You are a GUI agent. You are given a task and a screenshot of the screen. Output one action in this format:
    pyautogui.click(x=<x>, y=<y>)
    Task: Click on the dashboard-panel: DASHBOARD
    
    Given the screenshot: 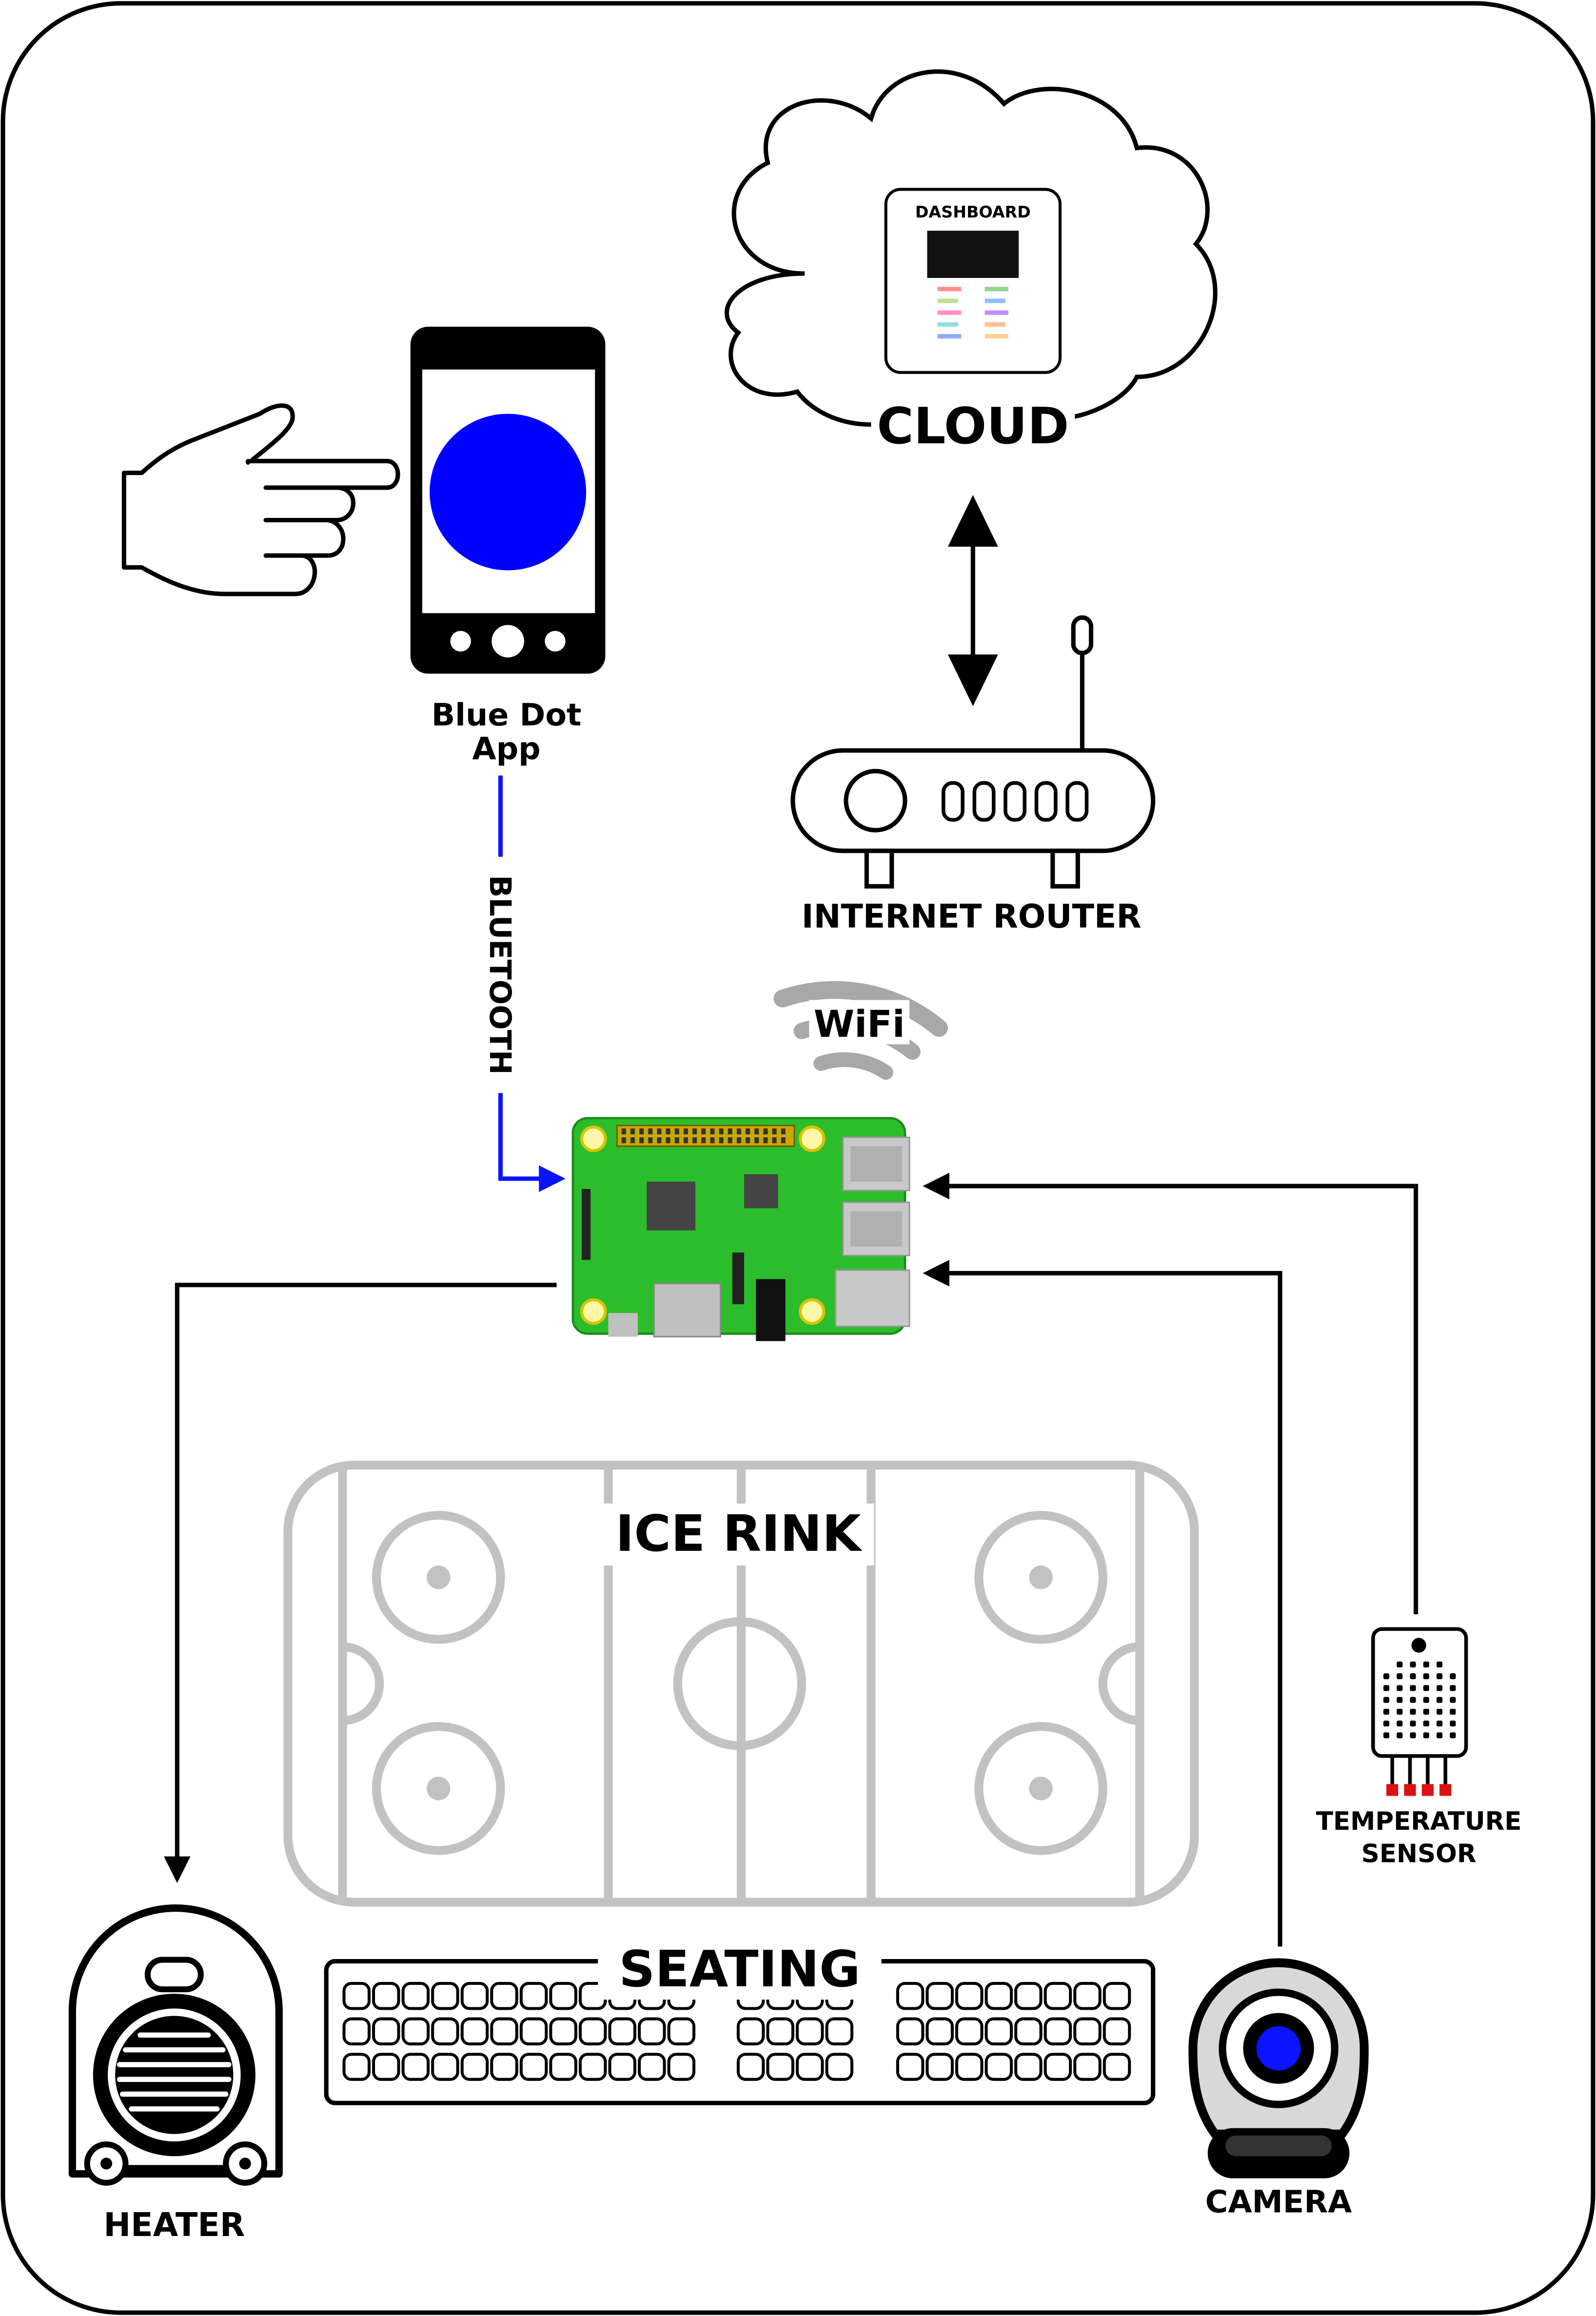 What is the action you would take?
    pyautogui.click(x=973, y=281)
    